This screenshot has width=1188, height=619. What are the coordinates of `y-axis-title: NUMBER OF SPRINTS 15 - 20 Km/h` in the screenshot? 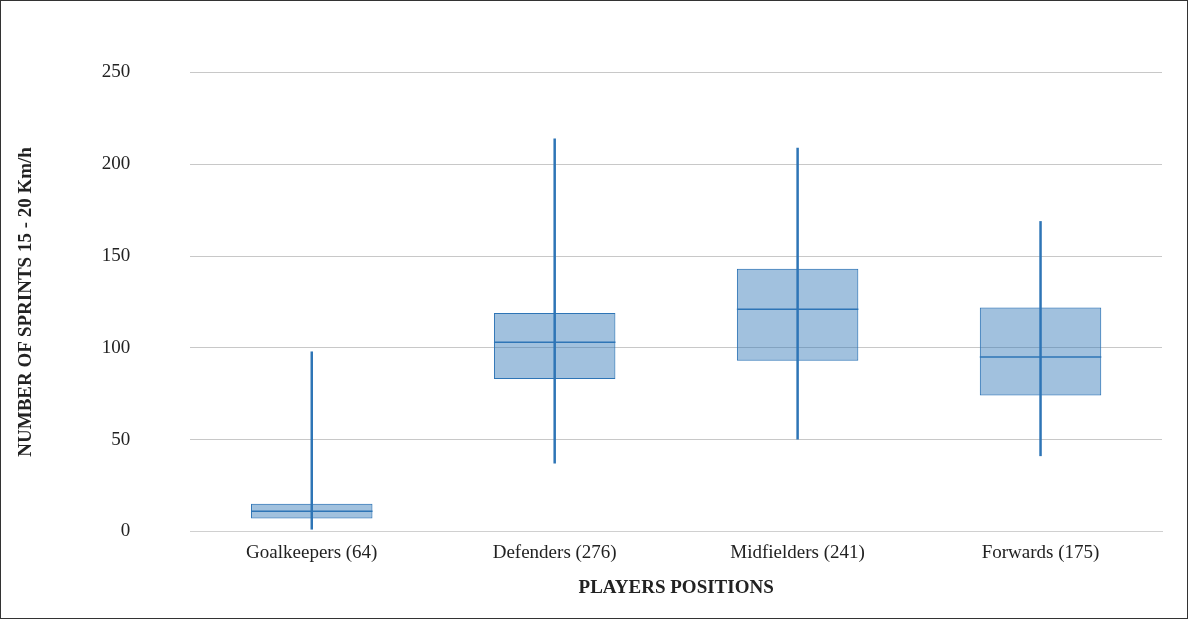 It's located at (25, 301).